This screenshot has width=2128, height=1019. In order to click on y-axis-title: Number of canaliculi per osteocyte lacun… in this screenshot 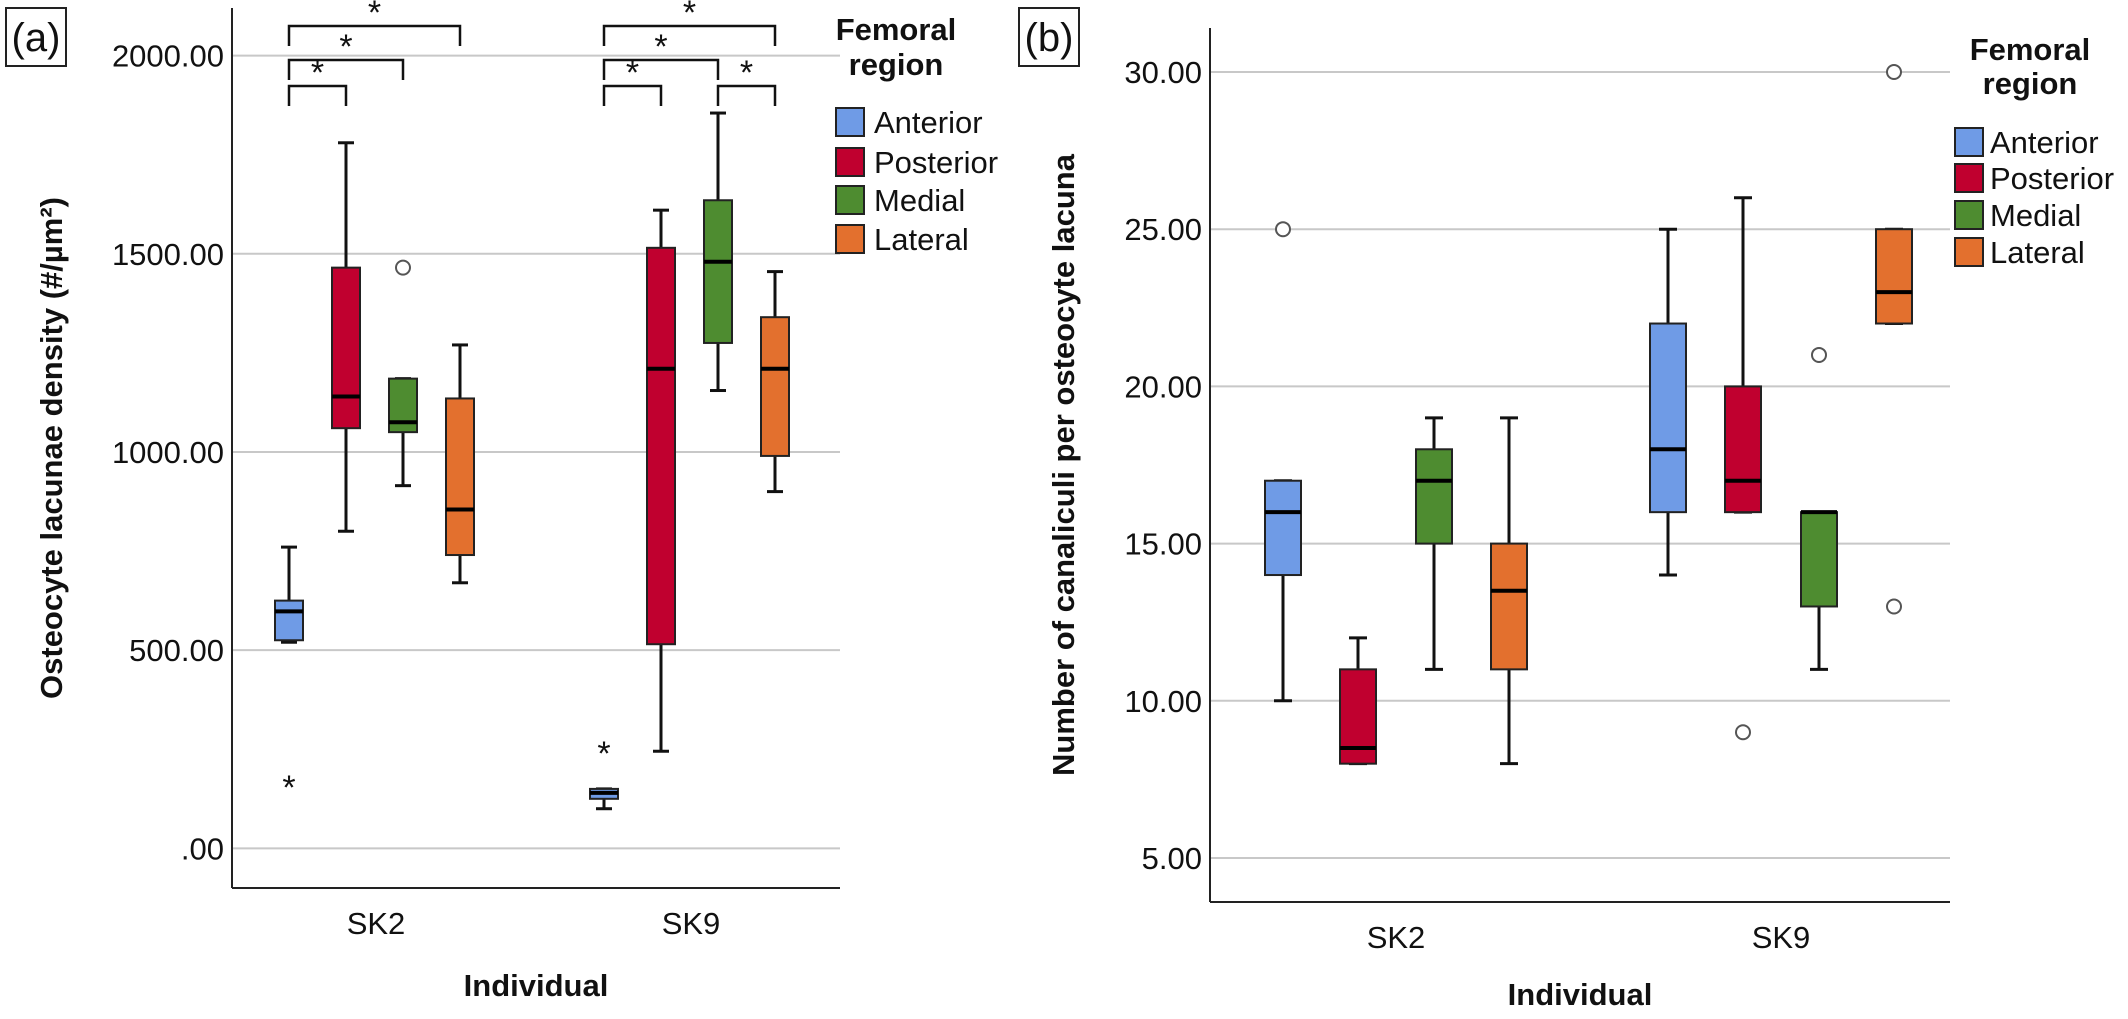, I will do `click(1063, 464)`.